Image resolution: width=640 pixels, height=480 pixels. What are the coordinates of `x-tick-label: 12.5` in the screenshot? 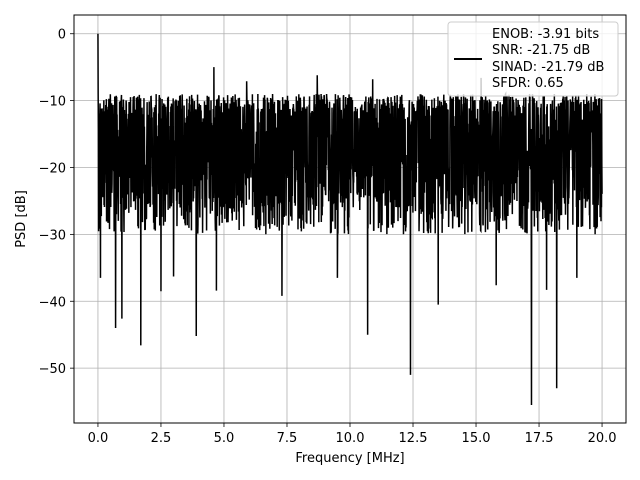 It's located at (413, 438).